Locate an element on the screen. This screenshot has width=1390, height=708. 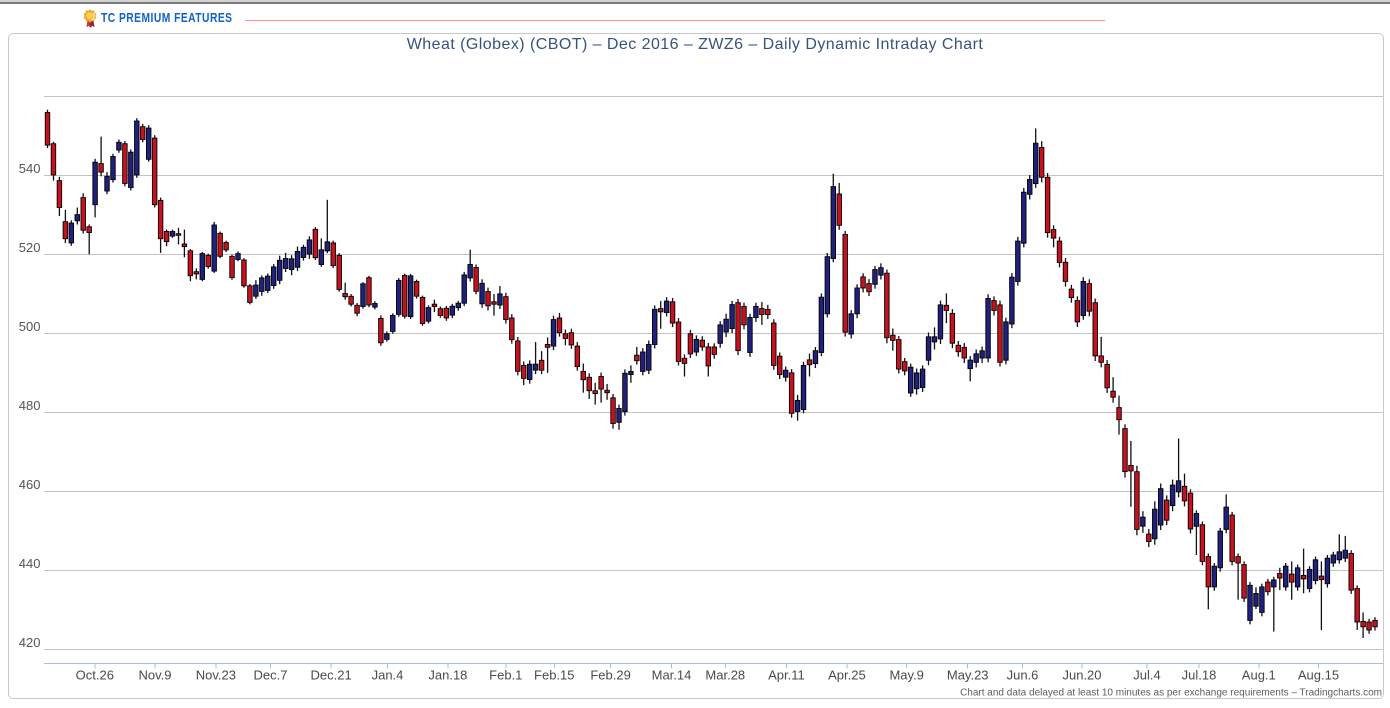
svg-text: Feb.15 is located at coordinates (554, 675).